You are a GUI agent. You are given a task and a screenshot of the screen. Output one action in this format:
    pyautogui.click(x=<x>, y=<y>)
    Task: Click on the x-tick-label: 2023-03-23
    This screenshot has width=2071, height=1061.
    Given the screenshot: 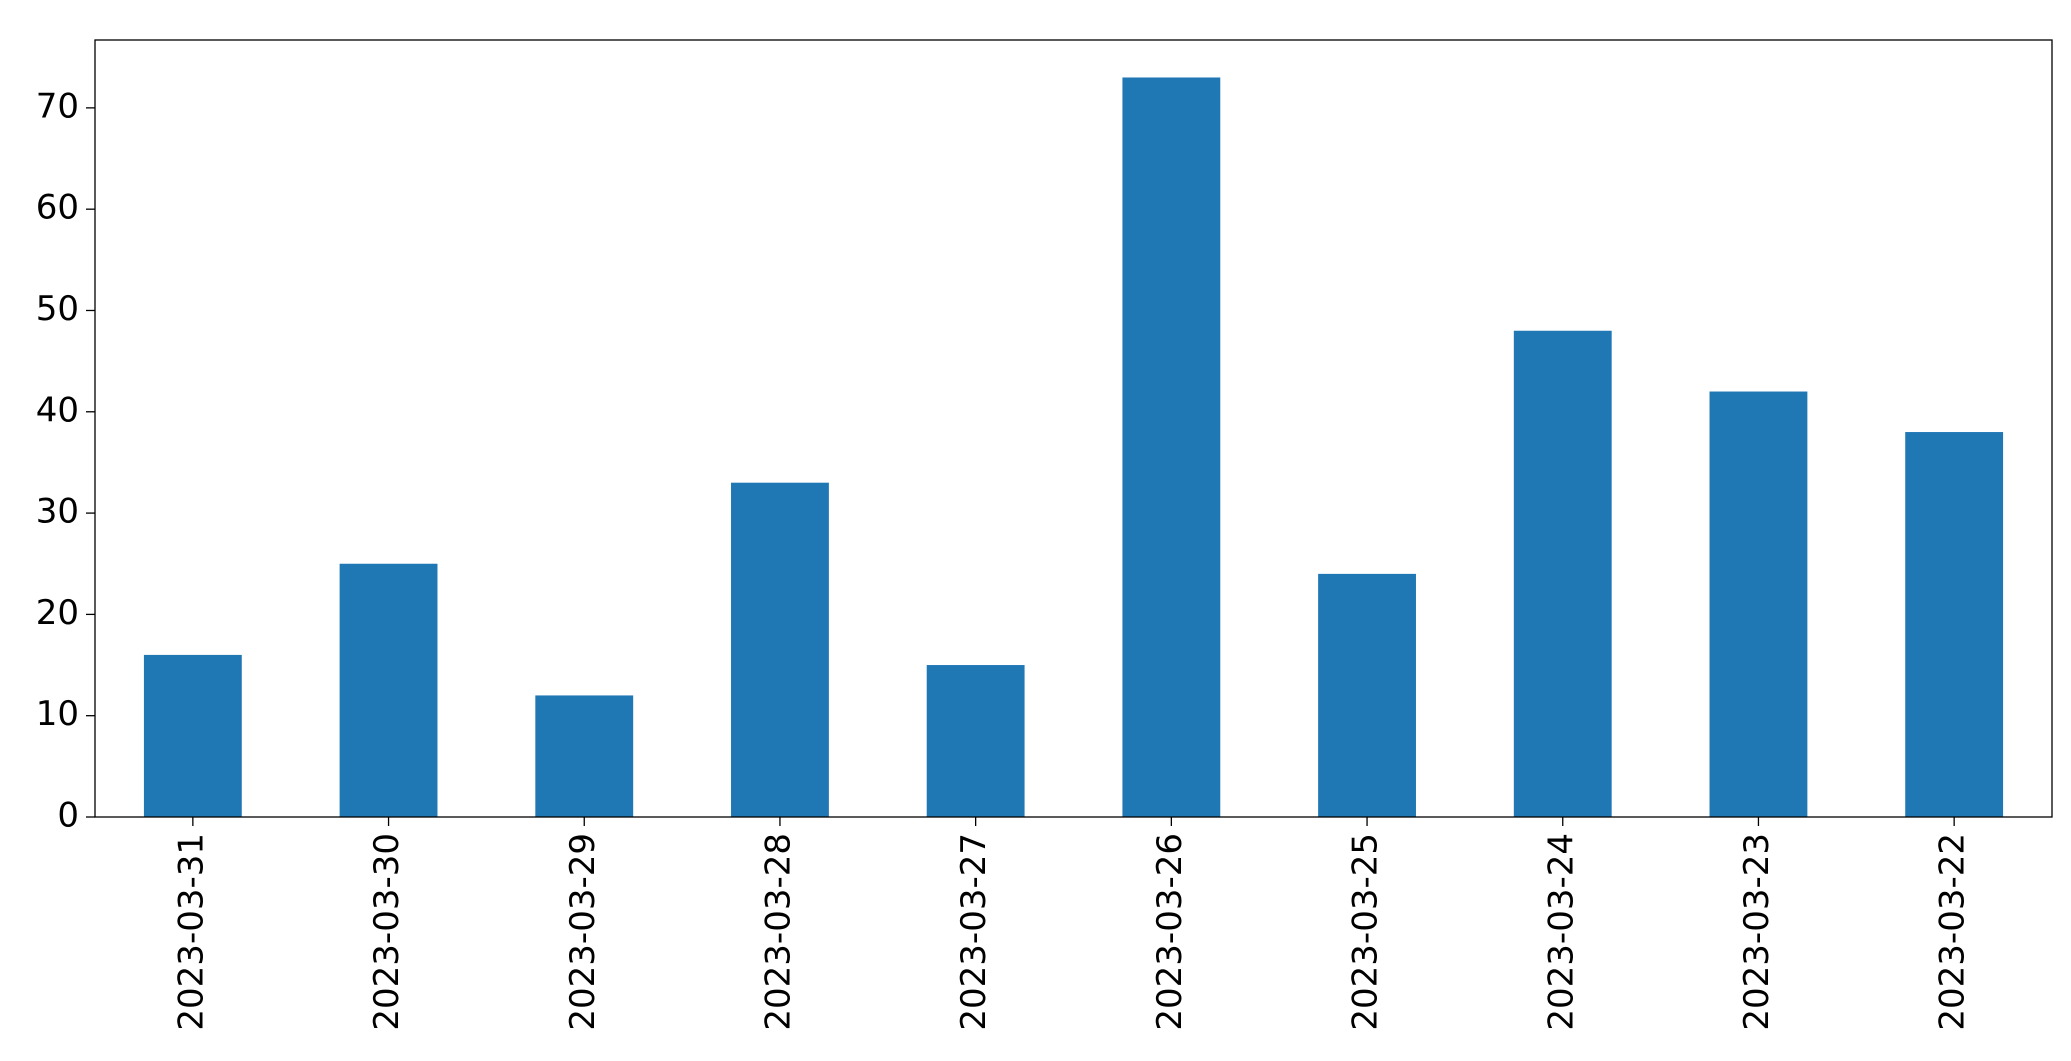 What is the action you would take?
    pyautogui.click(x=1757, y=932)
    